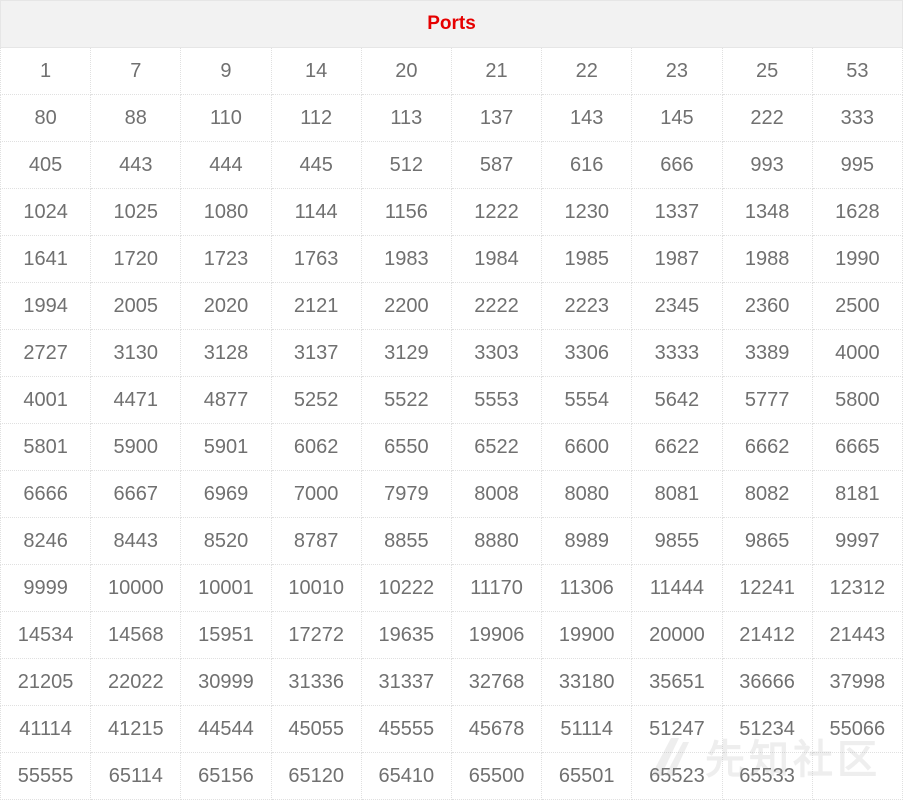 The image size is (903, 800). I want to click on table-row: 6666 6667 6969 7000 7979 8008 8080 8081 8082 8181, so click(451, 494).